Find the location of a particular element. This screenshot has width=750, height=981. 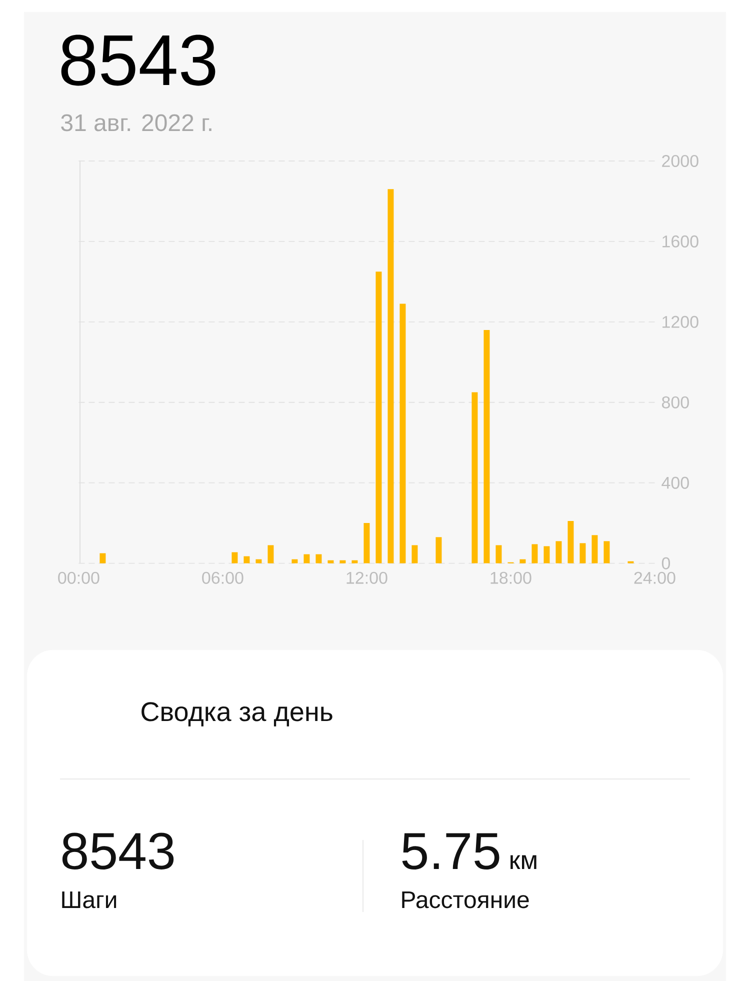

text: 5.75 is located at coordinates (451, 851).